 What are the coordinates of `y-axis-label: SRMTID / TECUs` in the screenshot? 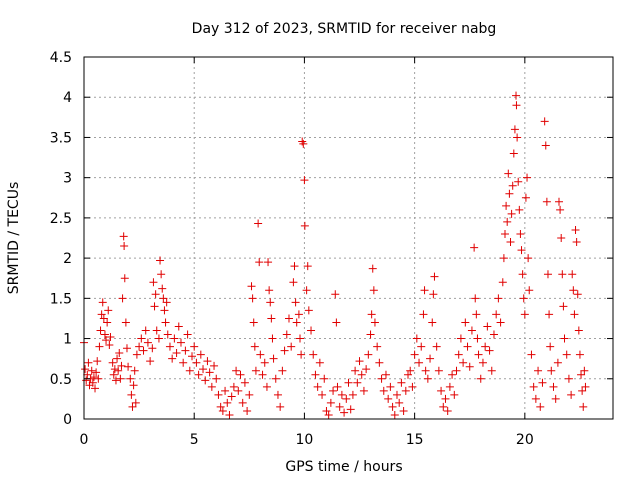 It's located at (14, 238).